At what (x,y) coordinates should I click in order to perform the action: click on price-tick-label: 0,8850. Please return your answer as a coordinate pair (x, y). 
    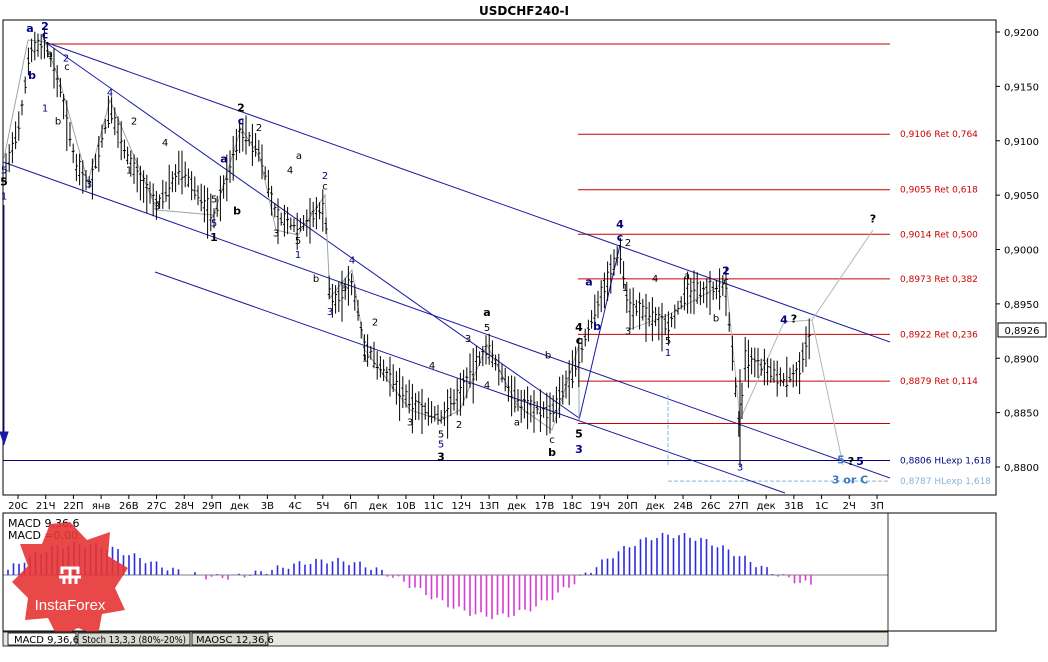
    Looking at the image, I should click on (1021, 414).